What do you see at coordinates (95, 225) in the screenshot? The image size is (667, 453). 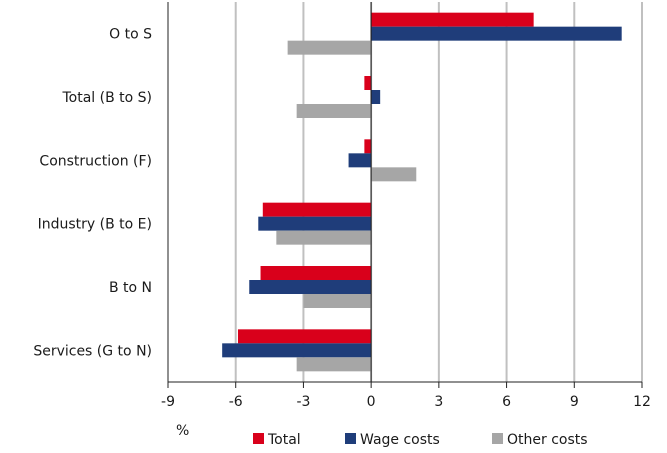 I see `category-label-3: Industry (B to E)` at bounding box center [95, 225].